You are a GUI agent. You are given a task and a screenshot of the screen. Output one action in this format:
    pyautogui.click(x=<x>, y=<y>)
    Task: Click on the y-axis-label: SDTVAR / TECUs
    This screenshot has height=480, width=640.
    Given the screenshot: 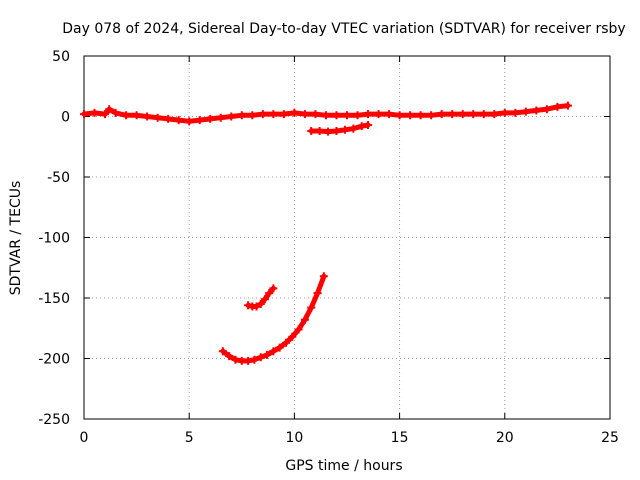 What is the action you would take?
    pyautogui.click(x=16, y=238)
    